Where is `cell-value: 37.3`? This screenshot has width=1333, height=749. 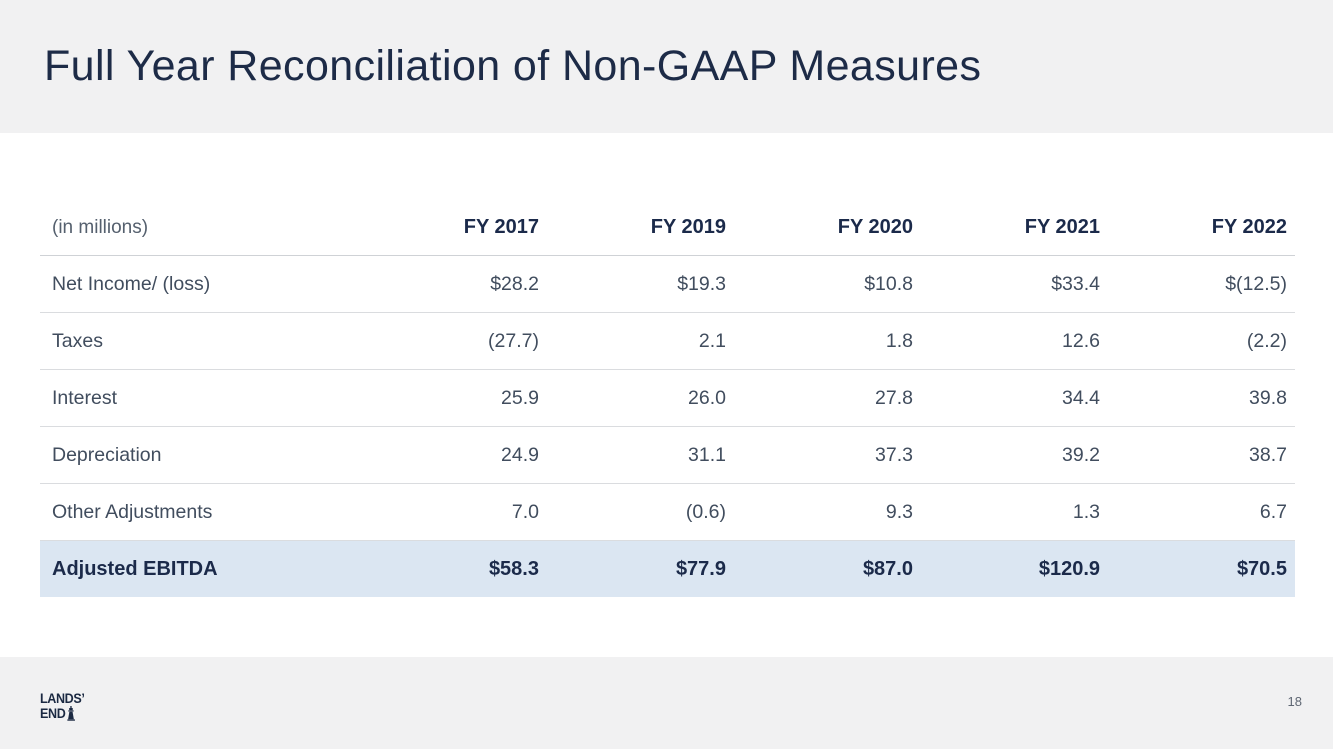
cell-value: 37.3 is located at coordinates (827, 455).